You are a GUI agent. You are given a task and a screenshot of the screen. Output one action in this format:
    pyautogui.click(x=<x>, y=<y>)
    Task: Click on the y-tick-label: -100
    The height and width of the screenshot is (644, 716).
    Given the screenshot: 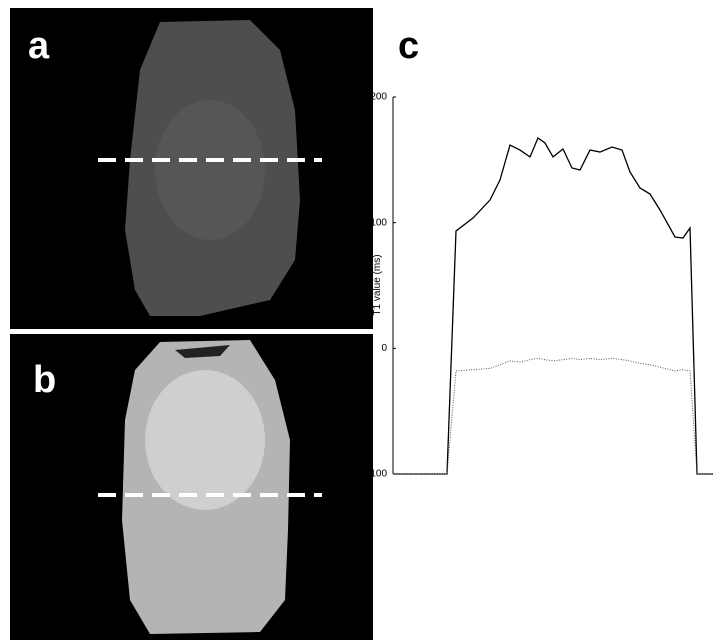 What is the action you would take?
    pyautogui.click(x=377, y=474)
    